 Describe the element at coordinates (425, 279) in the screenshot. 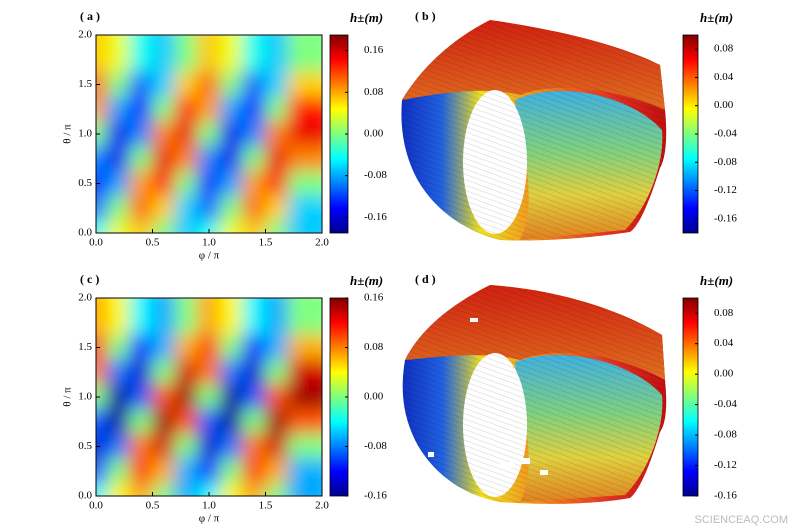

I see `panel-label: ( d )` at that location.